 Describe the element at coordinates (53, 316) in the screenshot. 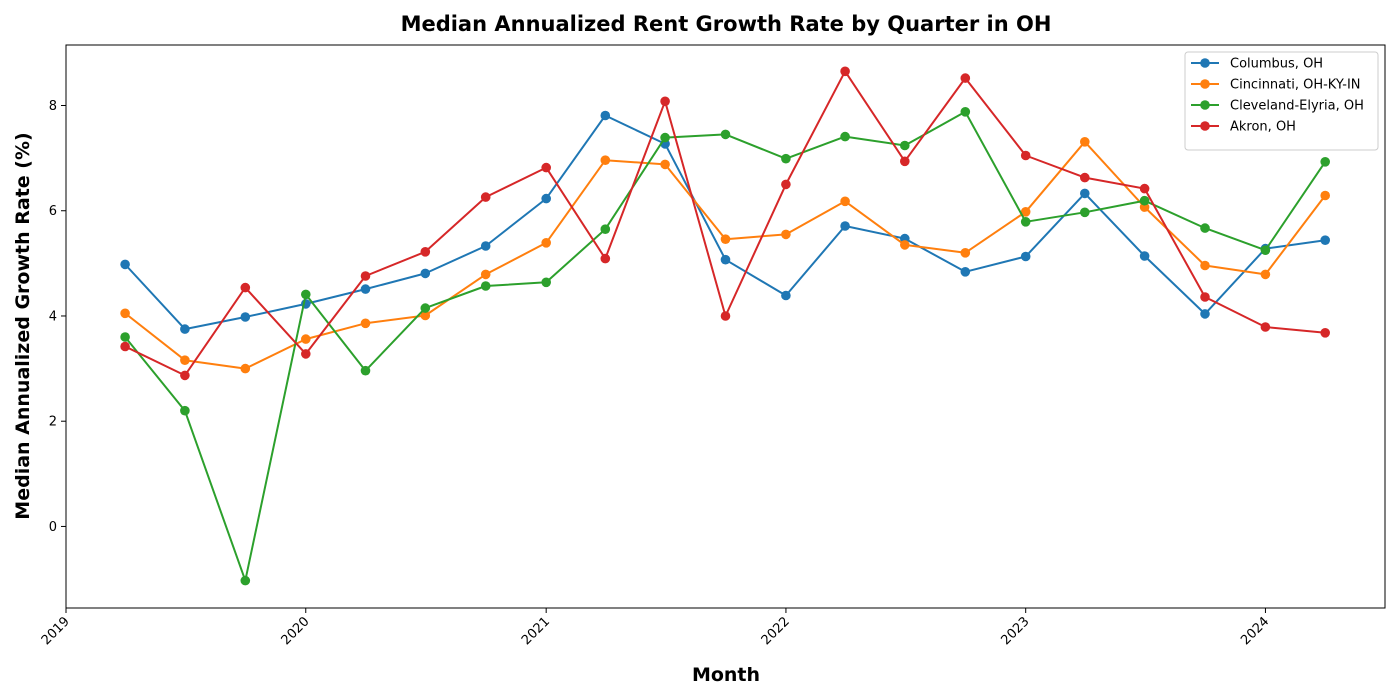

I see `y-tick-label: 4` at that location.